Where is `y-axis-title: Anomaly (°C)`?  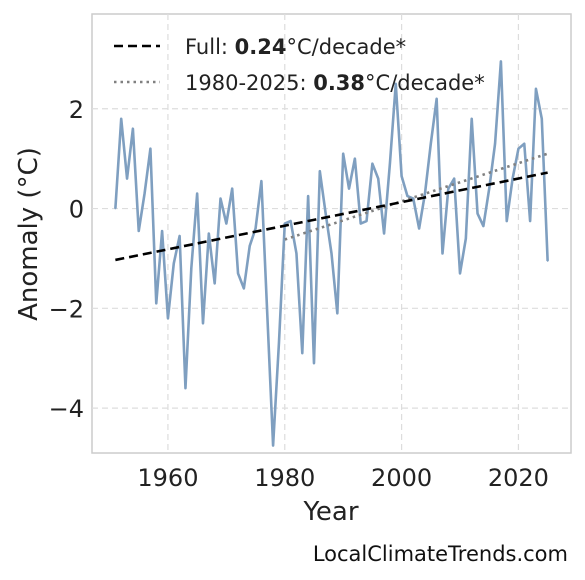
y-axis-title: Anomaly (°C) is located at coordinates (29, 234).